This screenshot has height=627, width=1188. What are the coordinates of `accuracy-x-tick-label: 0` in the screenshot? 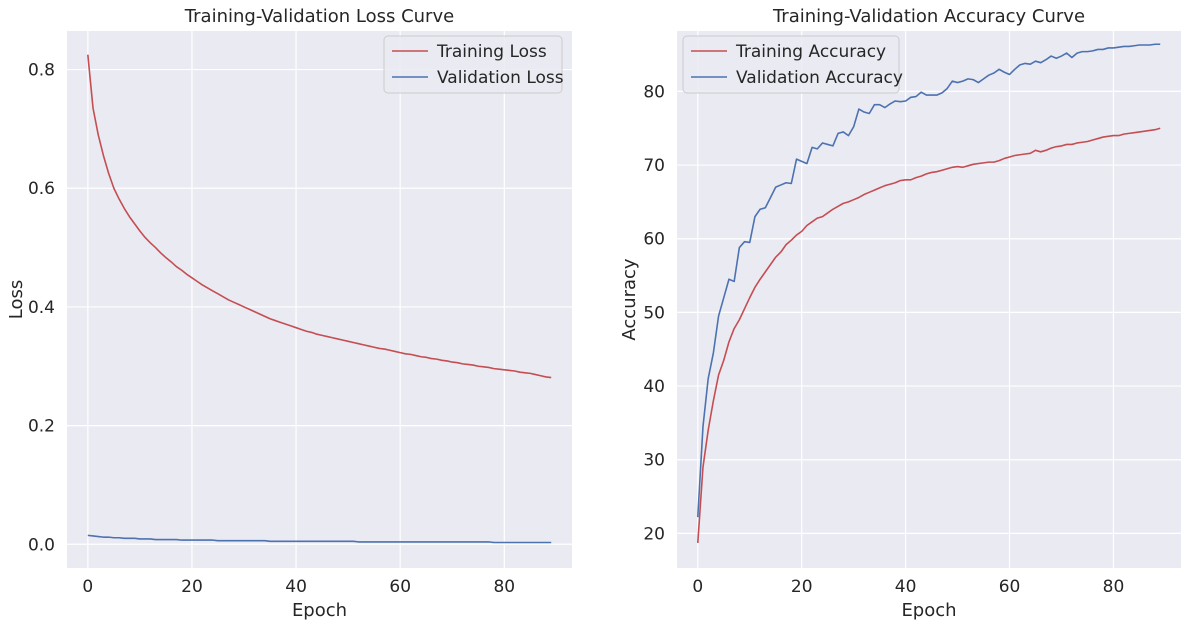 It's located at (697, 587).